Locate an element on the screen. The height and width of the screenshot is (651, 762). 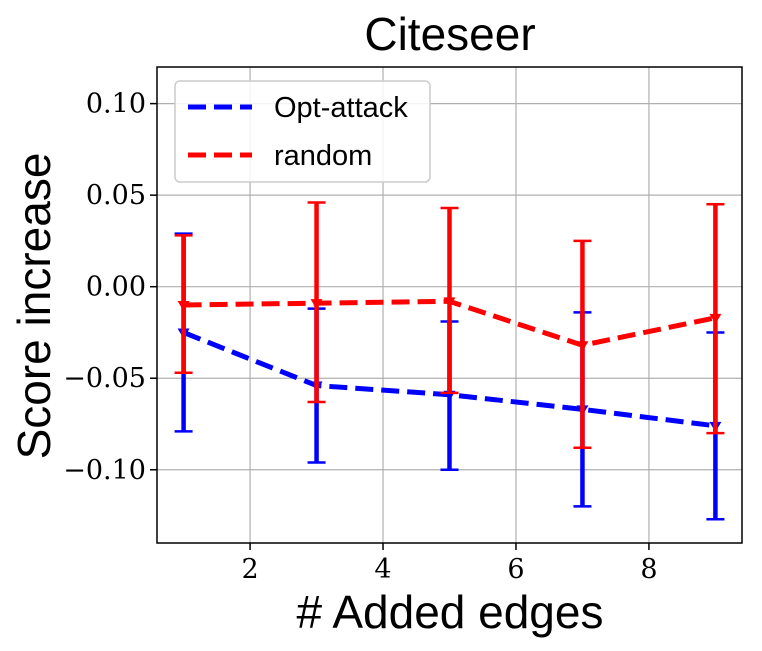
y-tick-label: −0.10 is located at coordinates (104, 470).